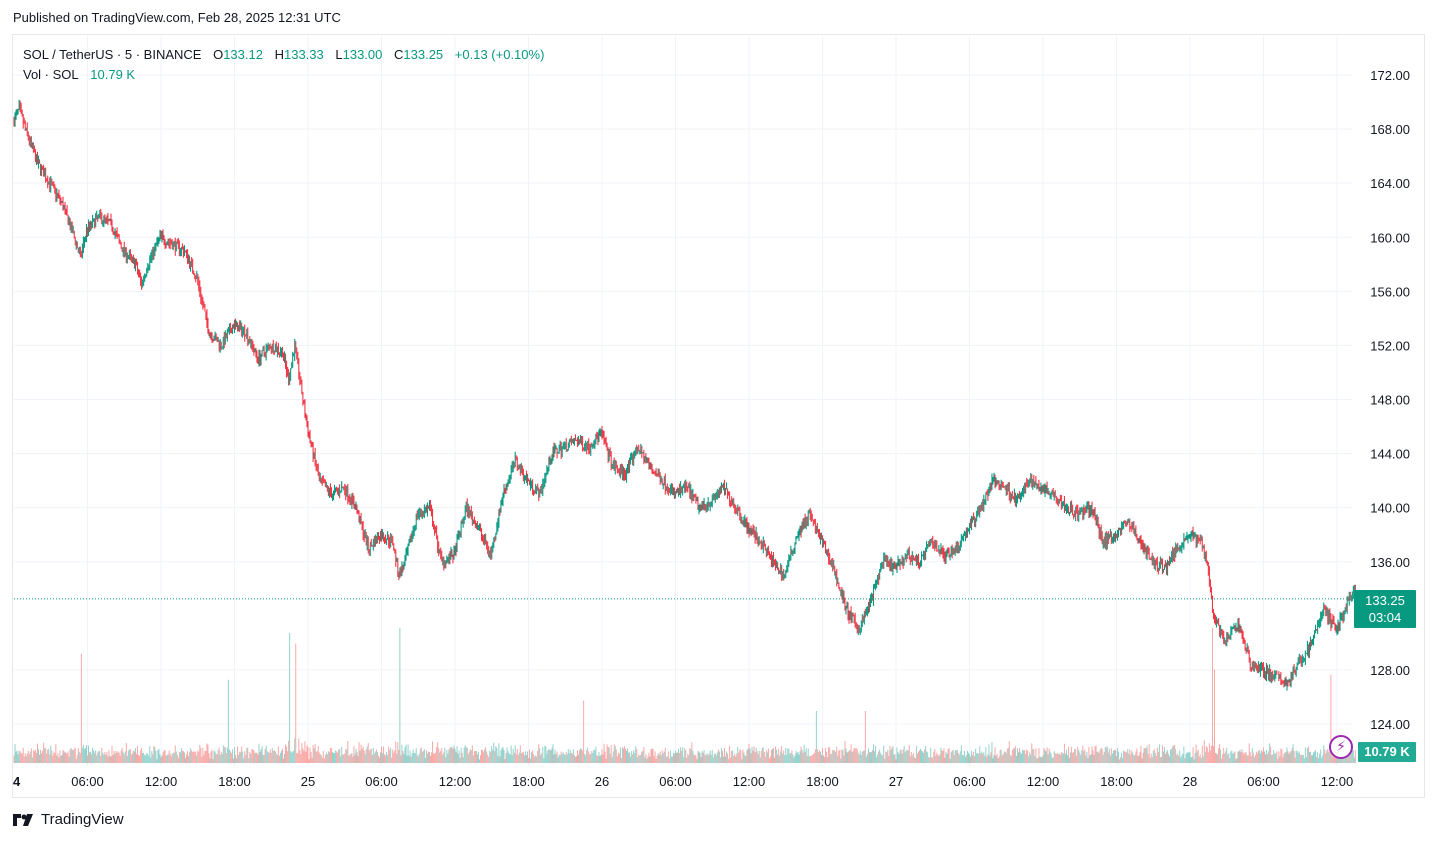  What do you see at coordinates (51, 74) in the screenshot?
I see `volume-label: Vol · SOL` at bounding box center [51, 74].